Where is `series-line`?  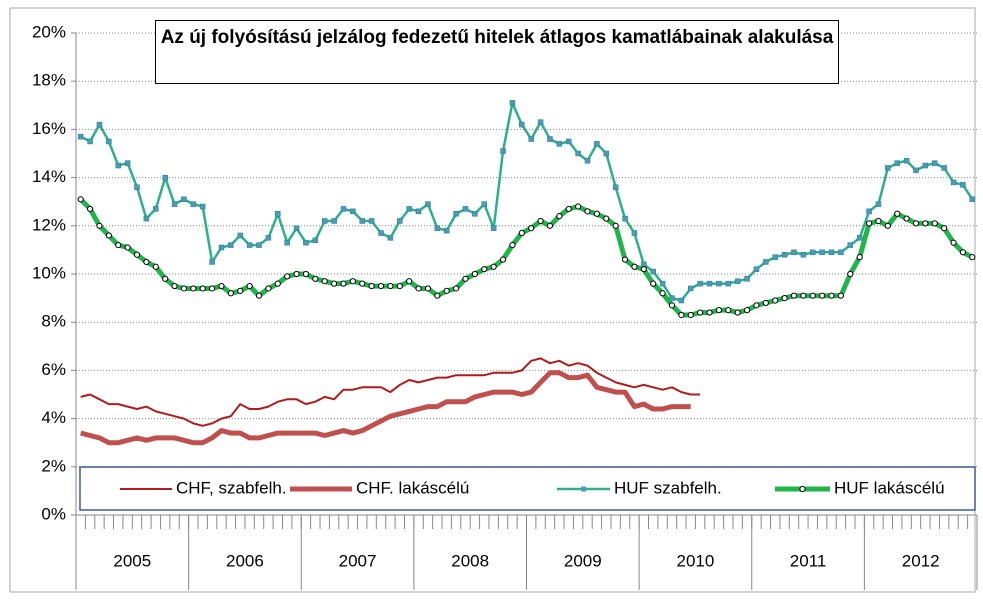
series-line is located at coordinates (390, 392).